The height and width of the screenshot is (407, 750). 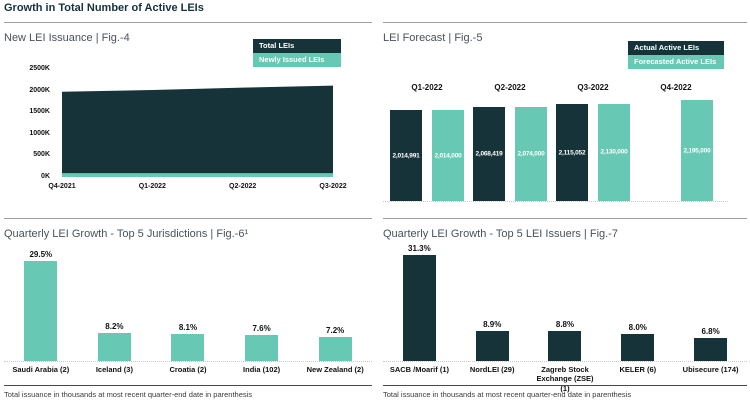 I want to click on fig4-plot-area, so click(x=197, y=123).